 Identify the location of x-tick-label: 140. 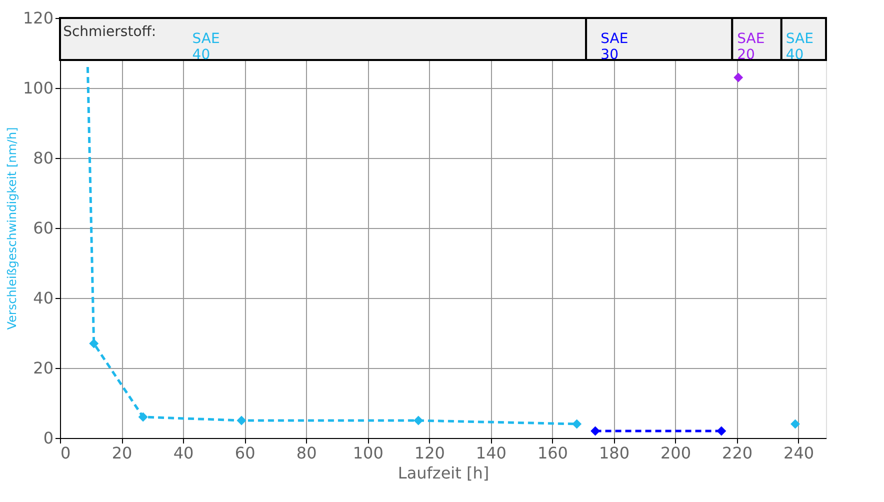
(491, 453).